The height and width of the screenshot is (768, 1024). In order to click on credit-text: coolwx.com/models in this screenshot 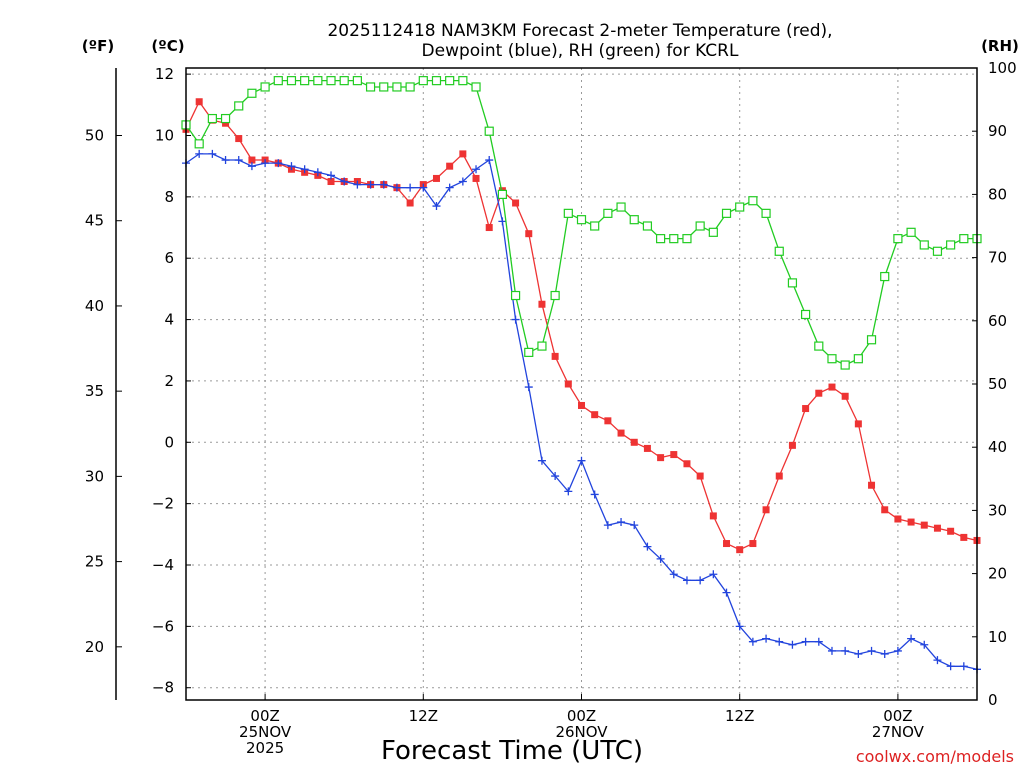, I will do `click(935, 756)`.